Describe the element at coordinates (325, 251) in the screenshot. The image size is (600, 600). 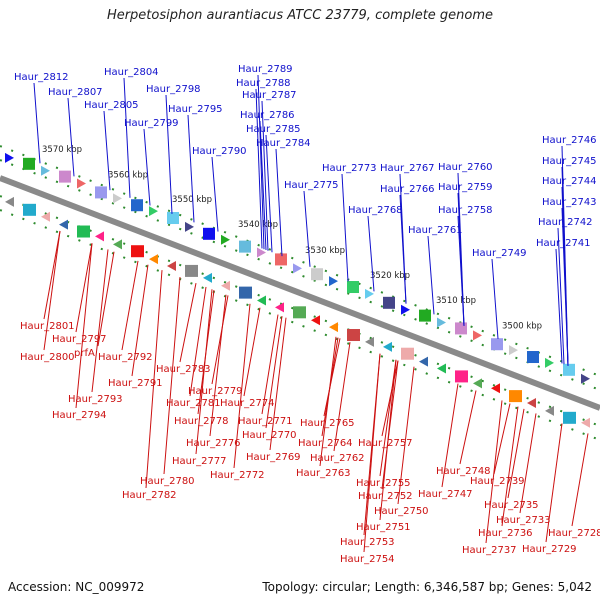
I see `tick-label: 3530 kbp` at that location.